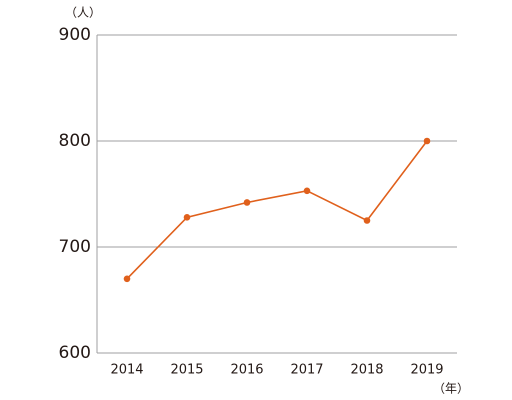 The height and width of the screenshot is (400, 512). I want to click on x-tick-label: 2019, so click(426, 370).